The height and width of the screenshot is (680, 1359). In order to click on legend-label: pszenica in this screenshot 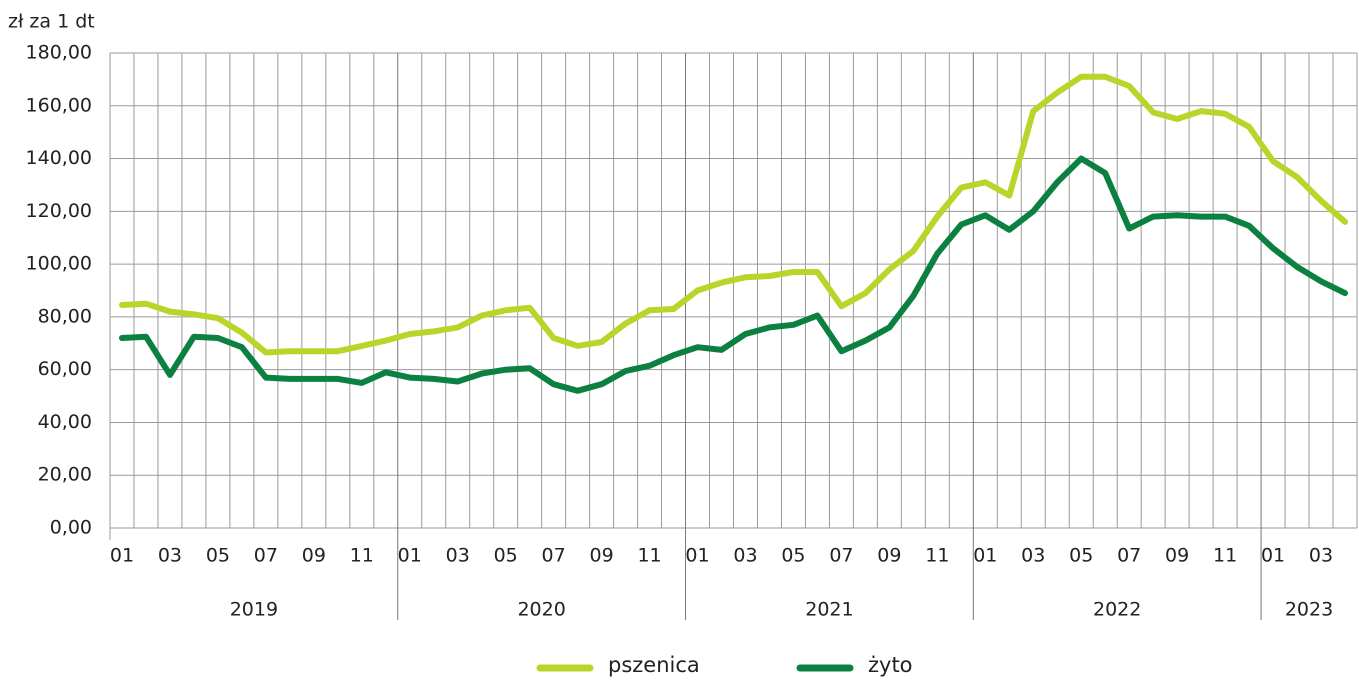, I will do `click(654, 665)`.